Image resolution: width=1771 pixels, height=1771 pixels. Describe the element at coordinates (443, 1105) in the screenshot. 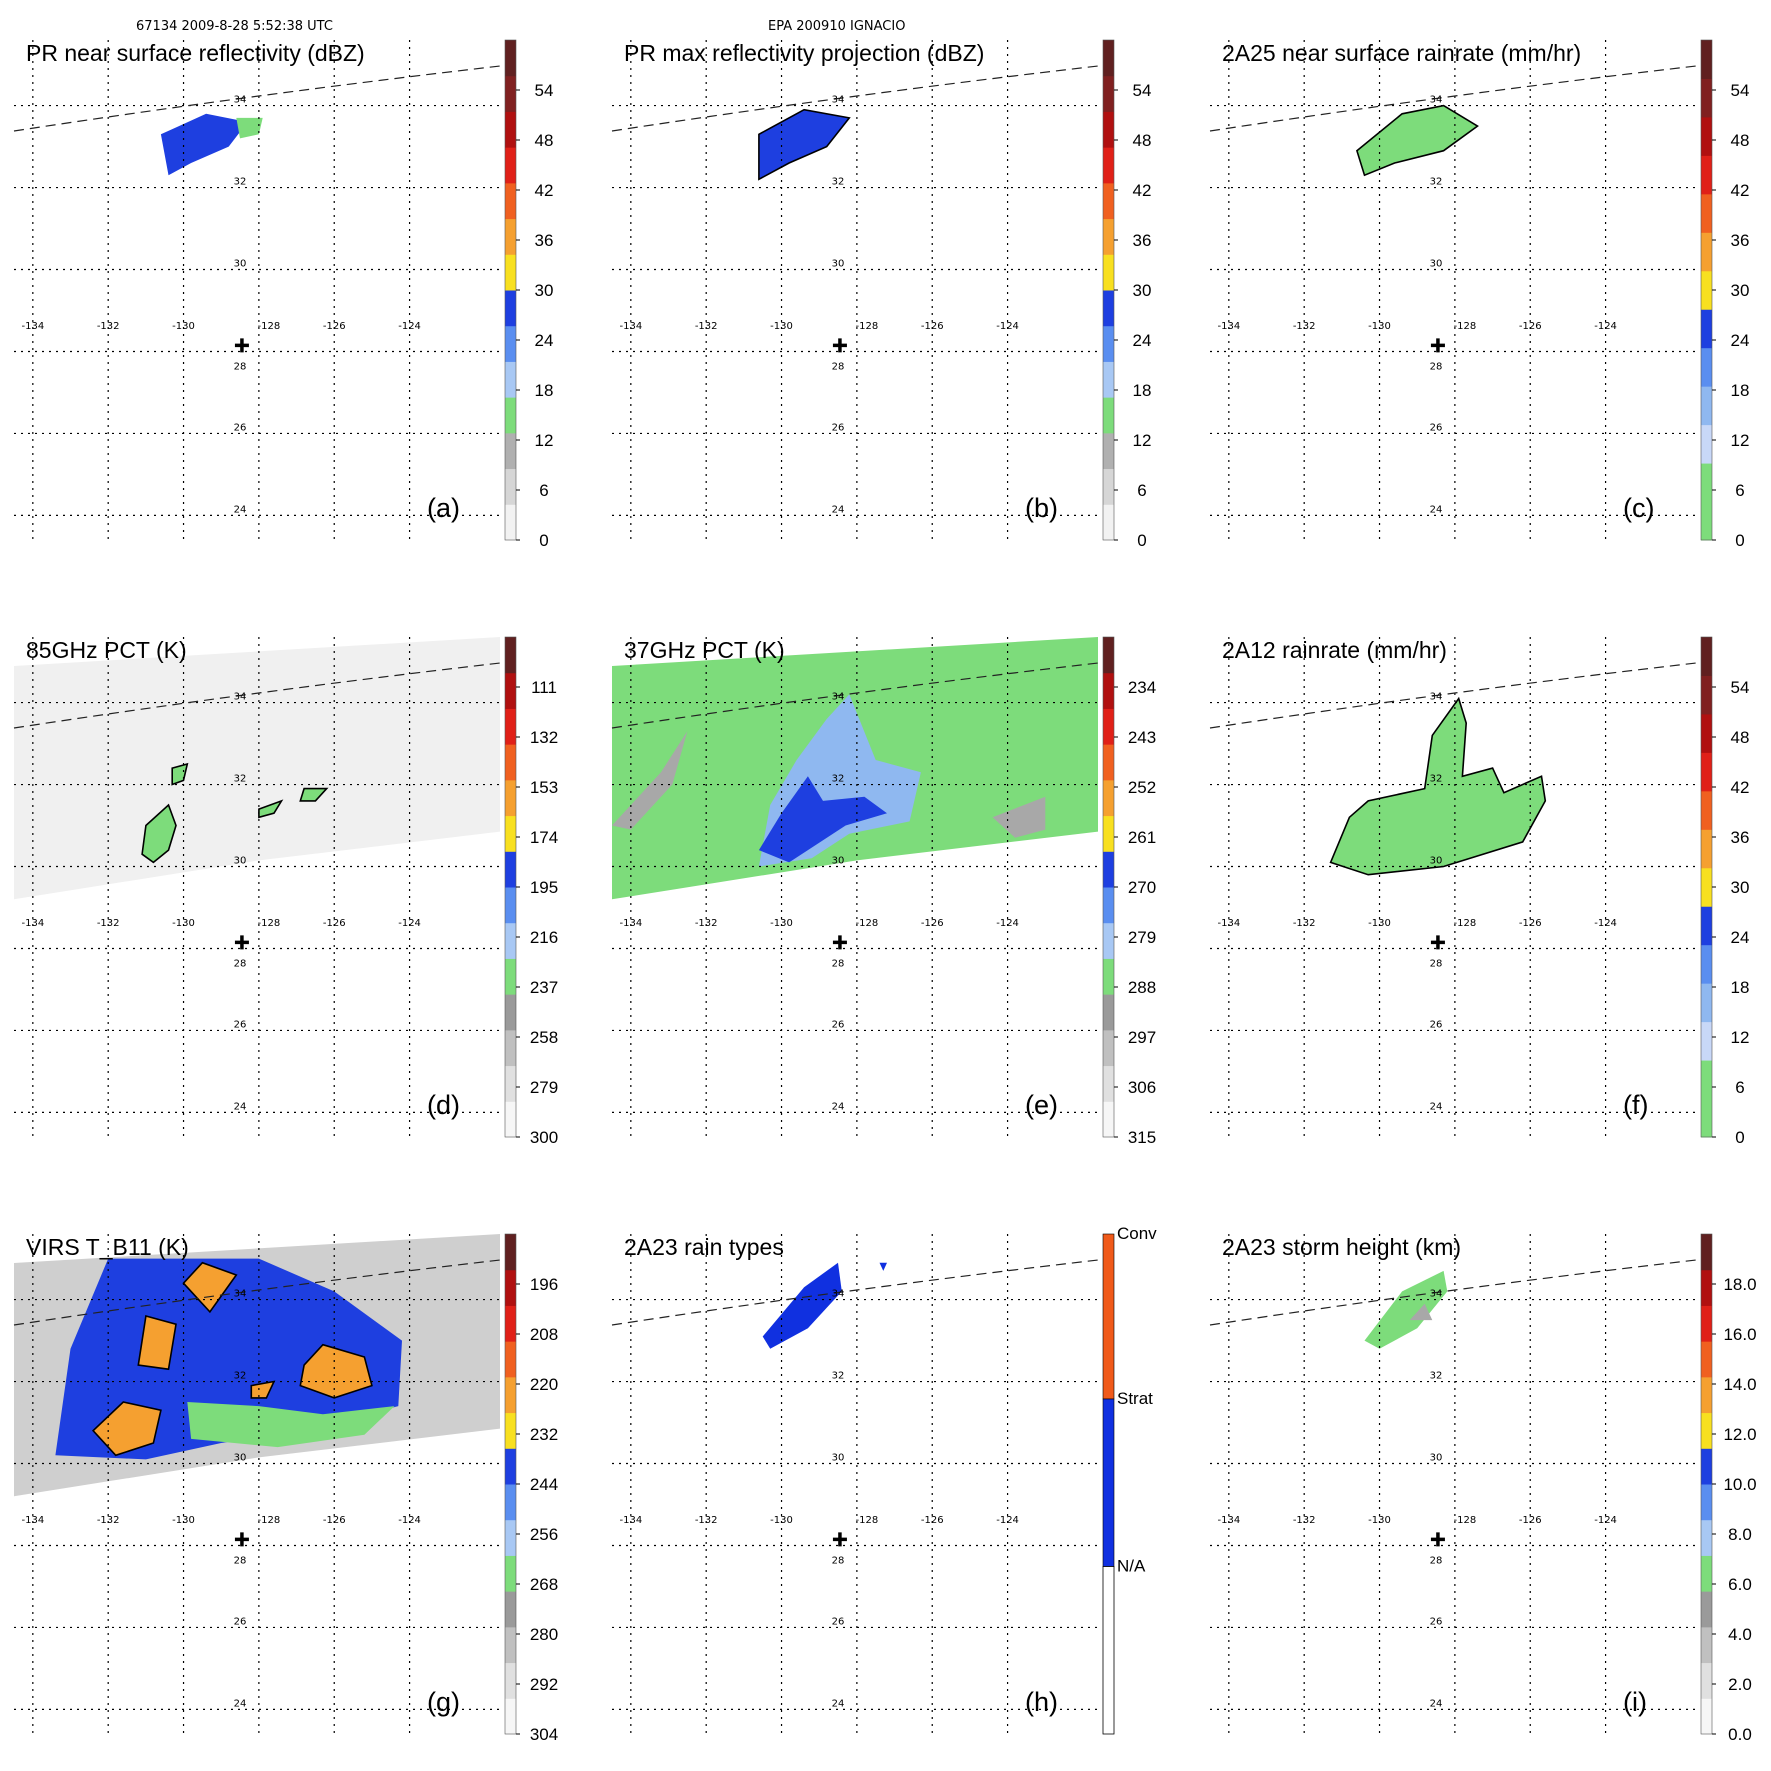

I see `panel-letter: (d)` at that location.